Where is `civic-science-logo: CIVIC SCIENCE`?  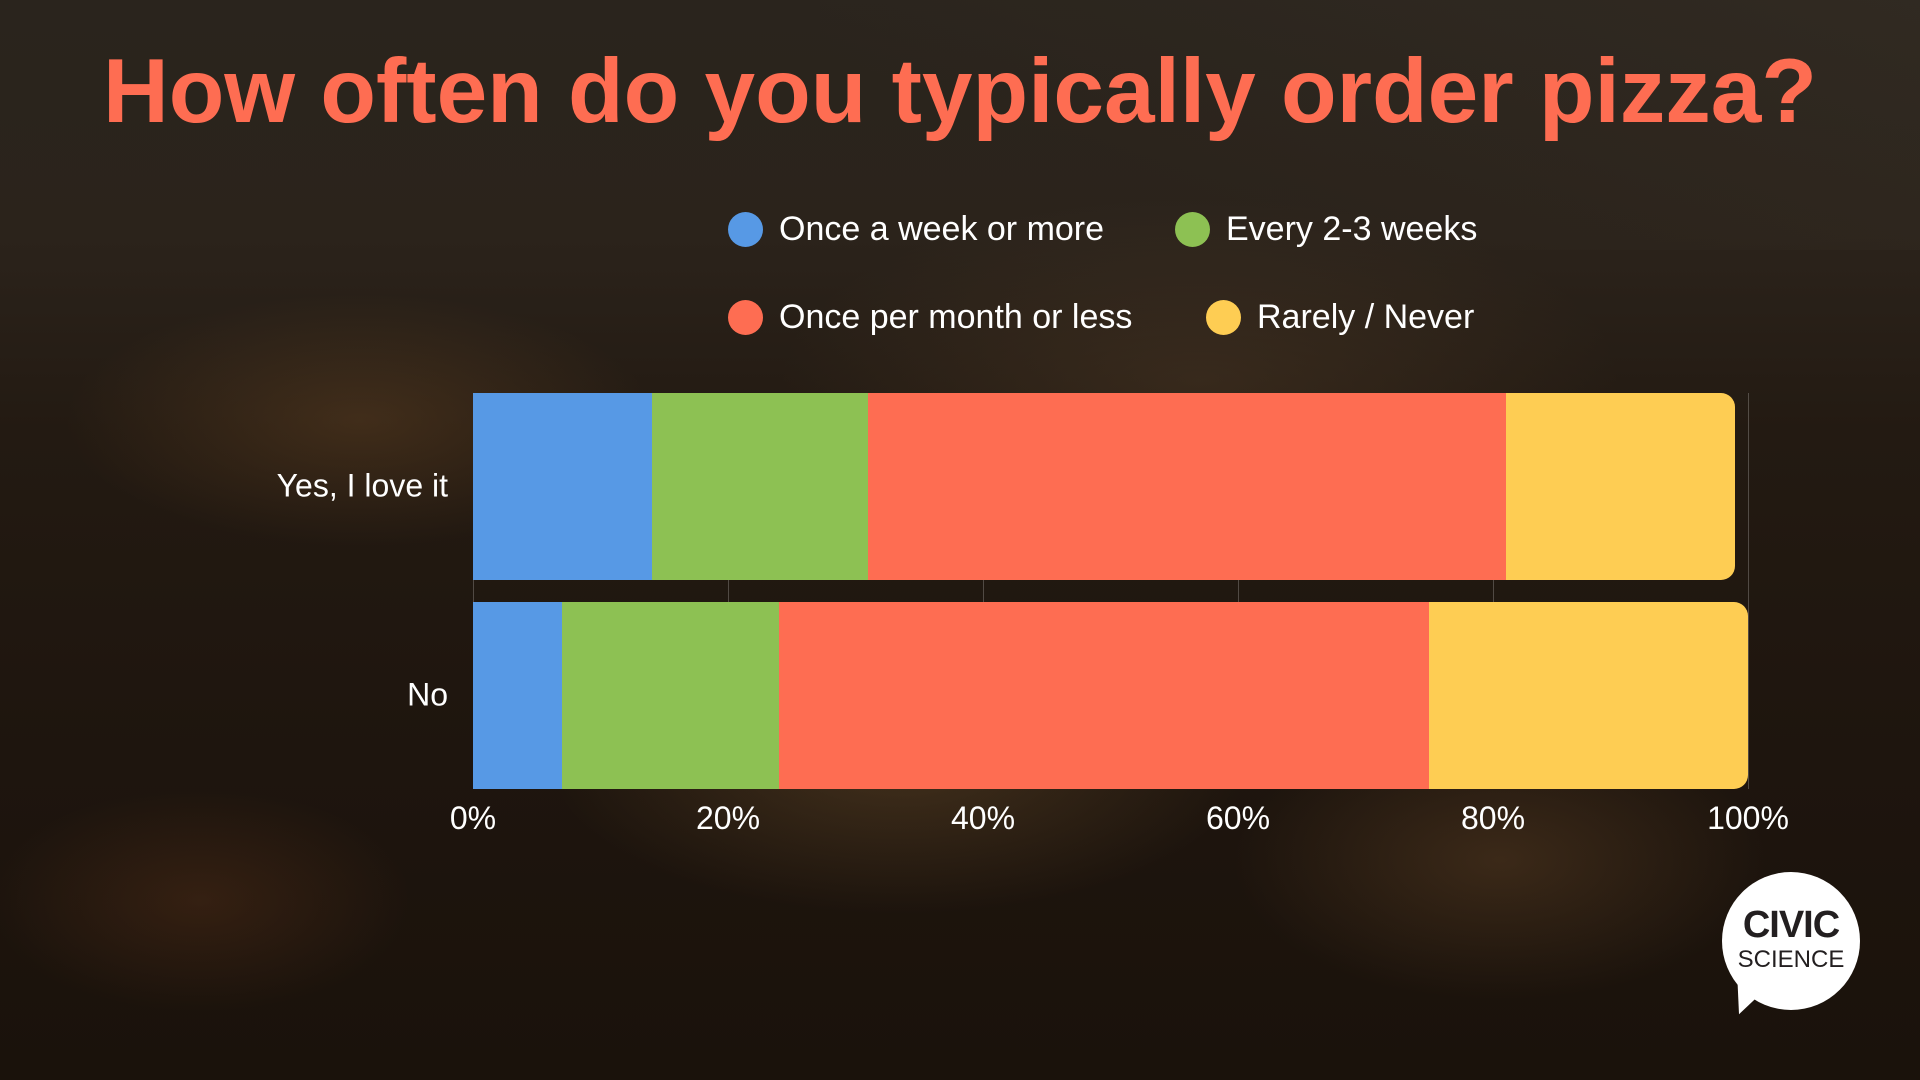
civic-science-logo: CIVIC SCIENCE is located at coordinates (1789, 947).